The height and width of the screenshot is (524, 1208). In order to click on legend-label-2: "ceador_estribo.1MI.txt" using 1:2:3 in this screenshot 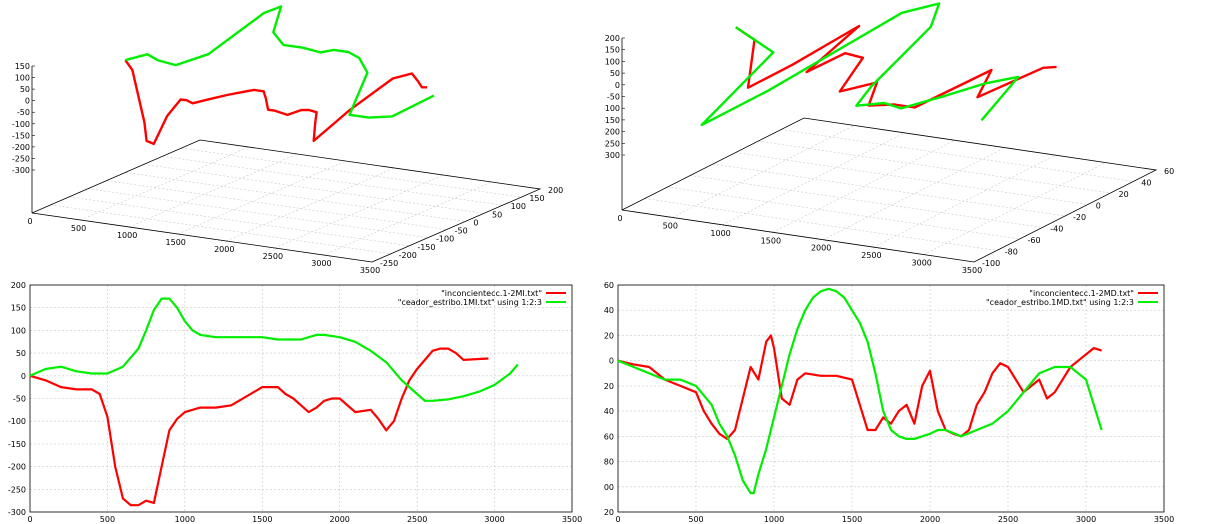, I will do `click(470, 302)`.